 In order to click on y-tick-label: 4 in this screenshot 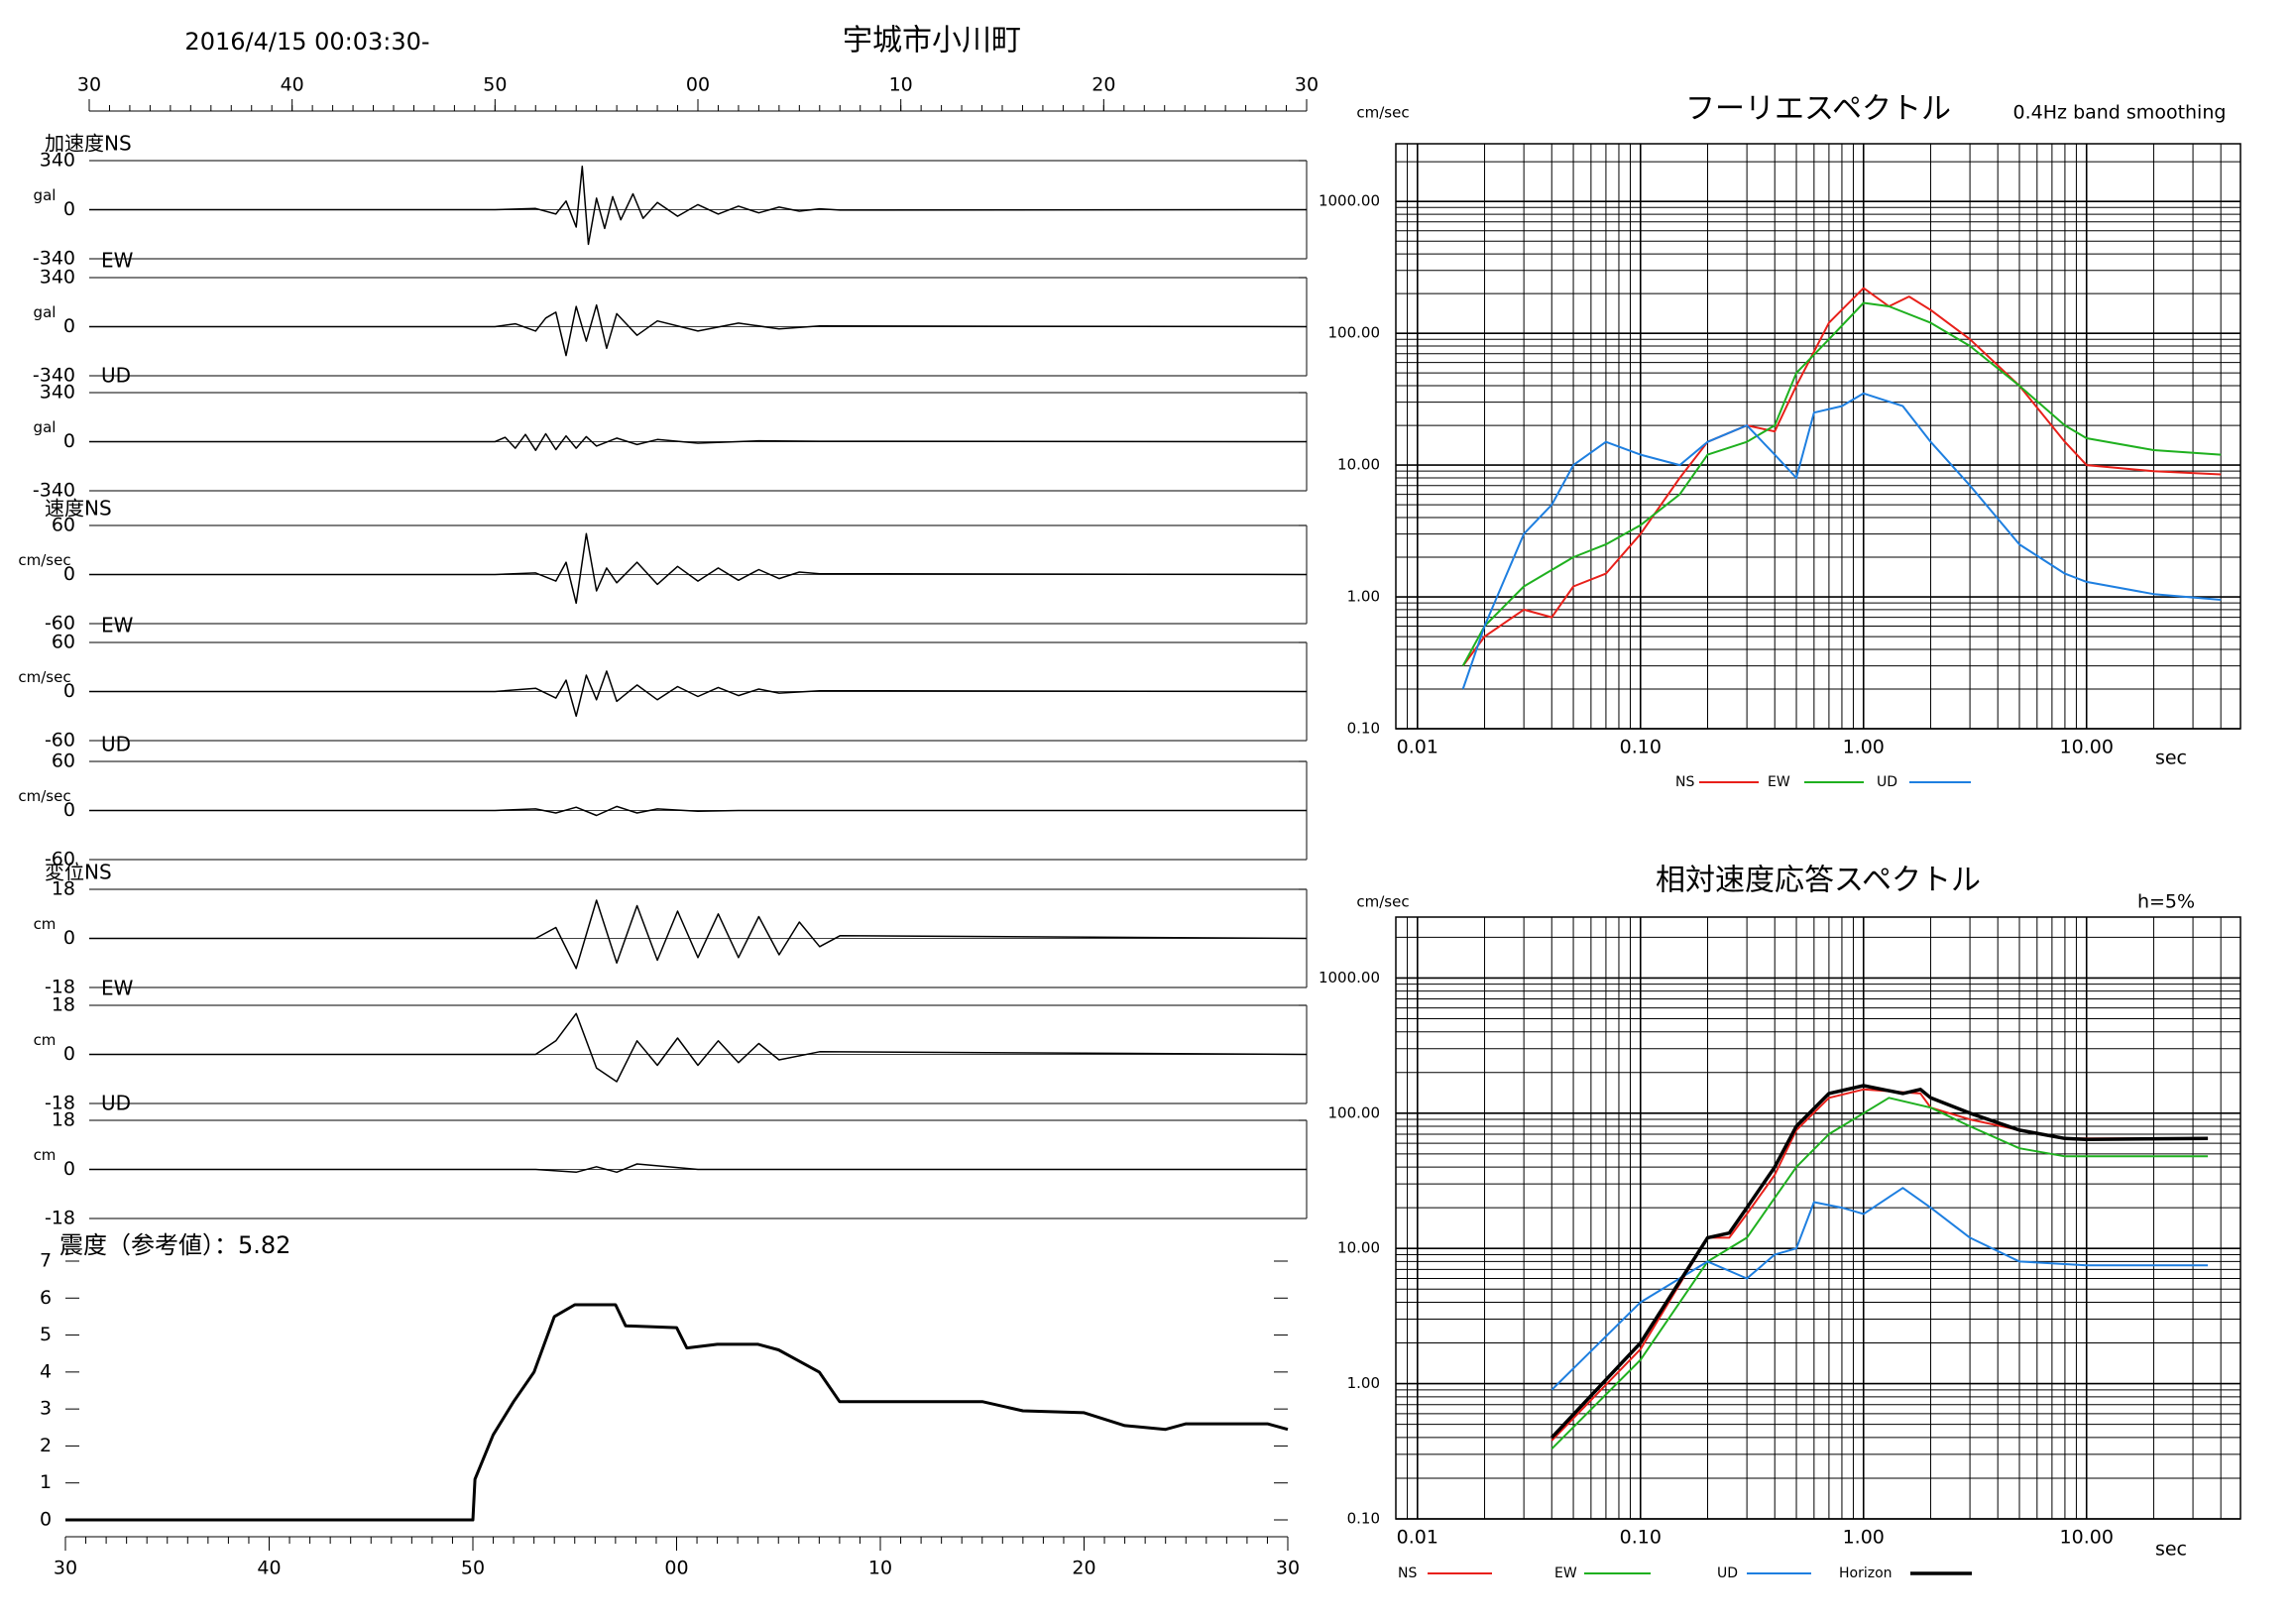, I will do `click(46, 1371)`.